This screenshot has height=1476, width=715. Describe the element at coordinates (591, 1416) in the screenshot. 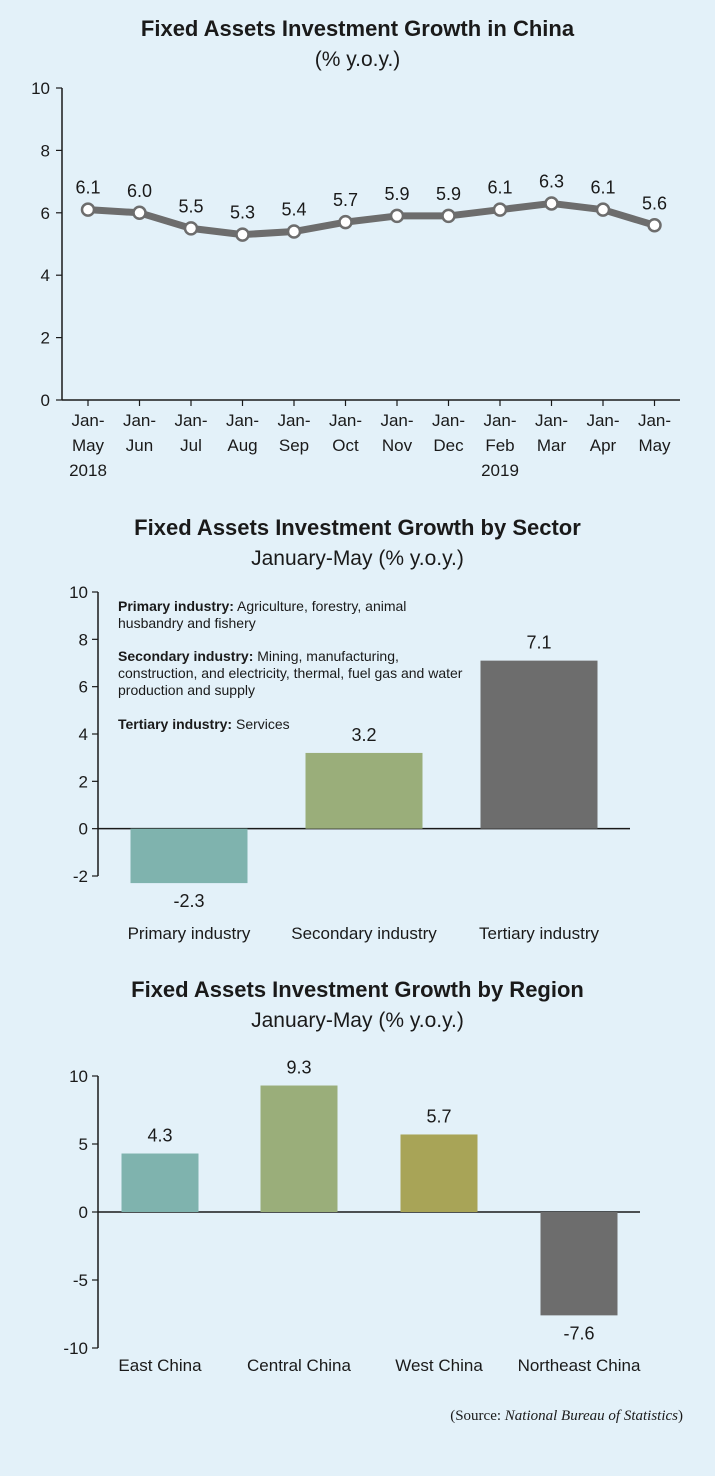

I see `source-name: National Bureau of Statistics` at that location.